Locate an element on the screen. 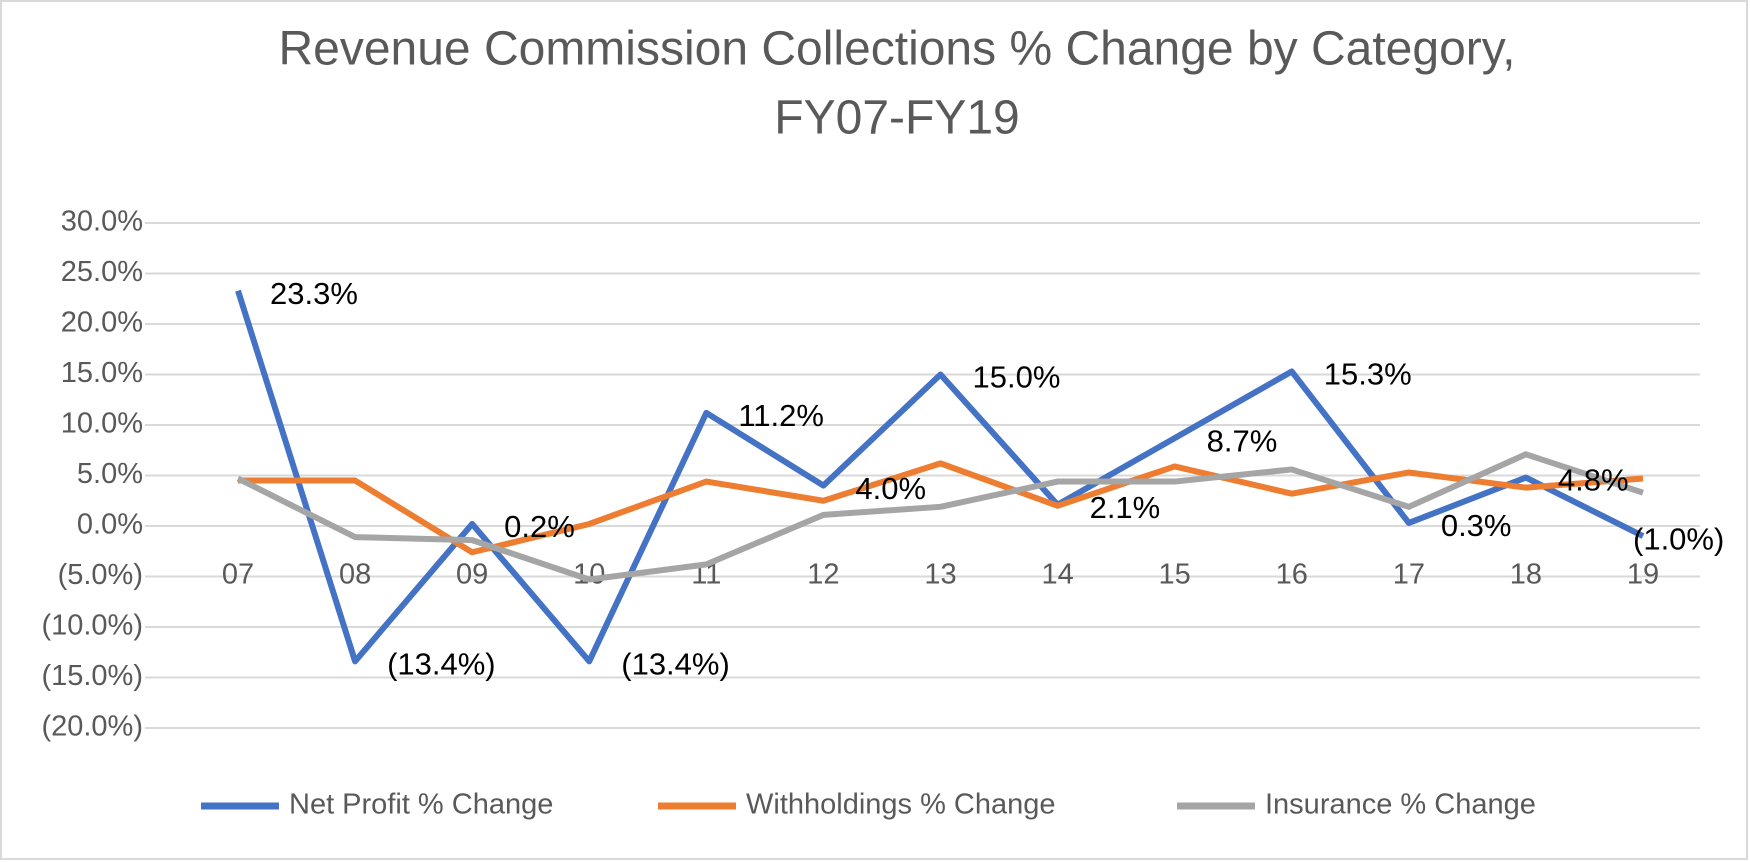 This screenshot has width=1750, height=862. data-label: 2.1% is located at coordinates (1125, 507).